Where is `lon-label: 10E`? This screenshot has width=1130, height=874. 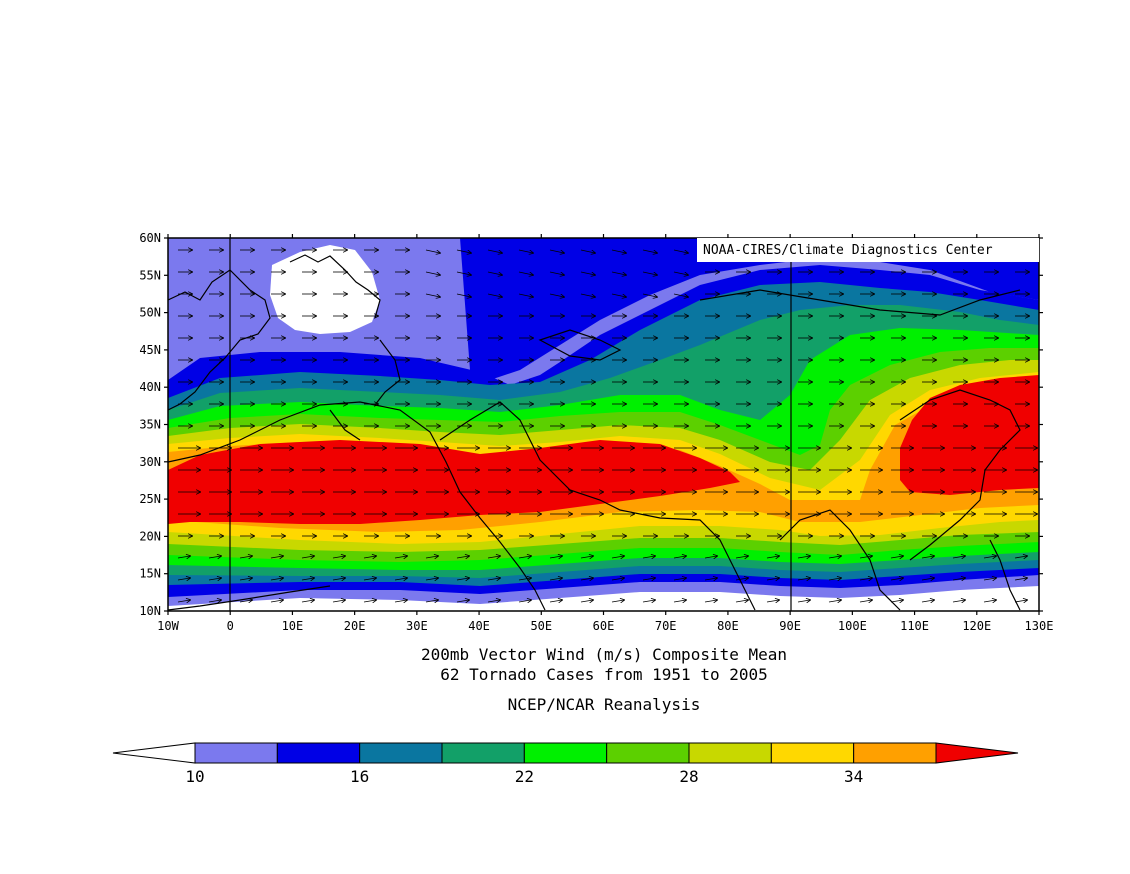 lon-label: 10E is located at coordinates (293, 626).